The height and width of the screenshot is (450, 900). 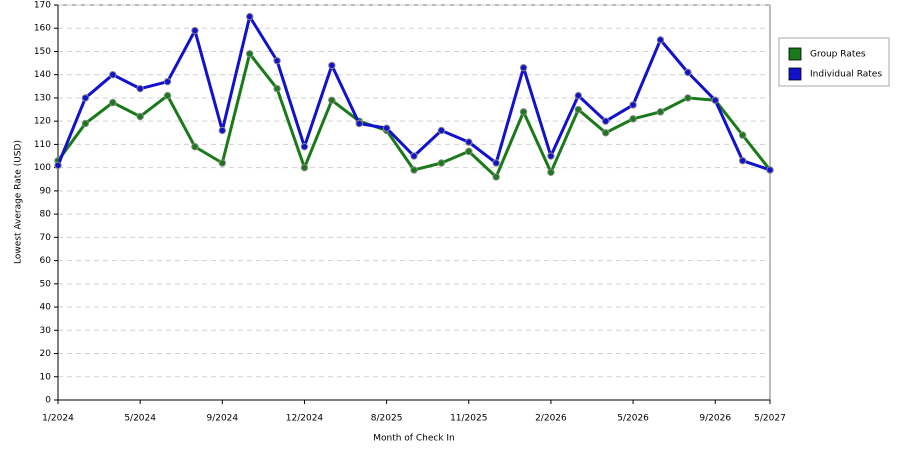 What do you see at coordinates (42, 29) in the screenshot?
I see `y-tick-label: 160` at bounding box center [42, 29].